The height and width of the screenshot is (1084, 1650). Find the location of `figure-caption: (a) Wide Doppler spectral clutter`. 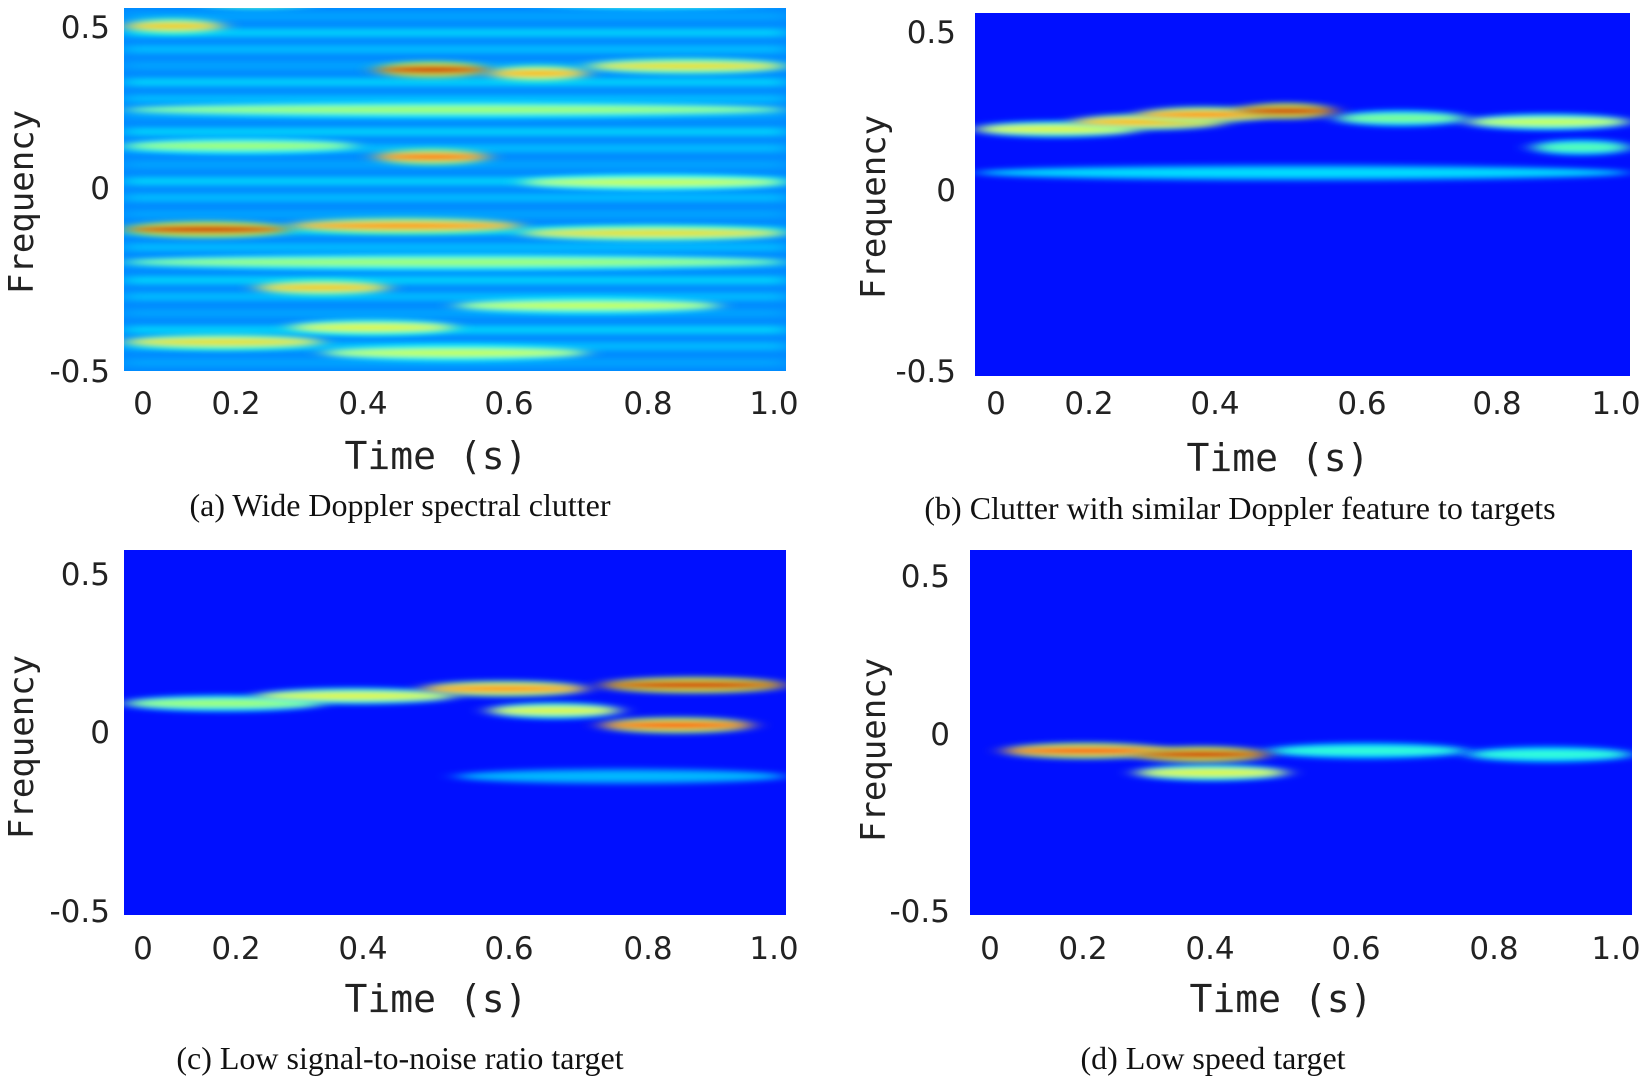

figure-caption: (a) Wide Doppler spectral clutter is located at coordinates (400, 505).